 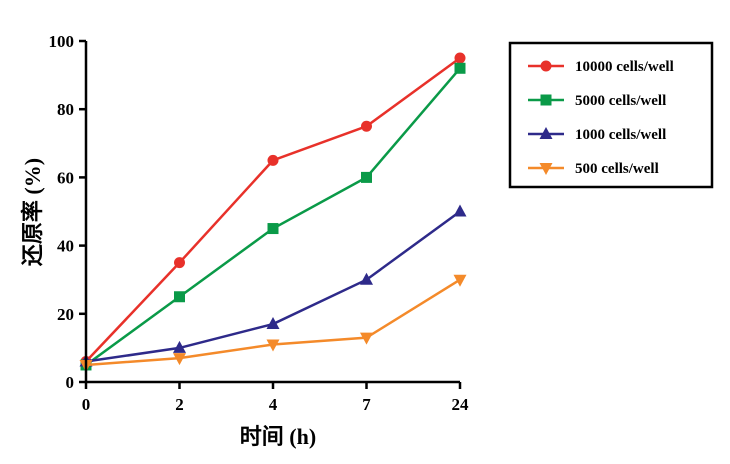 What do you see at coordinates (65, 109) in the screenshot?
I see `y-tick-label: 80` at bounding box center [65, 109].